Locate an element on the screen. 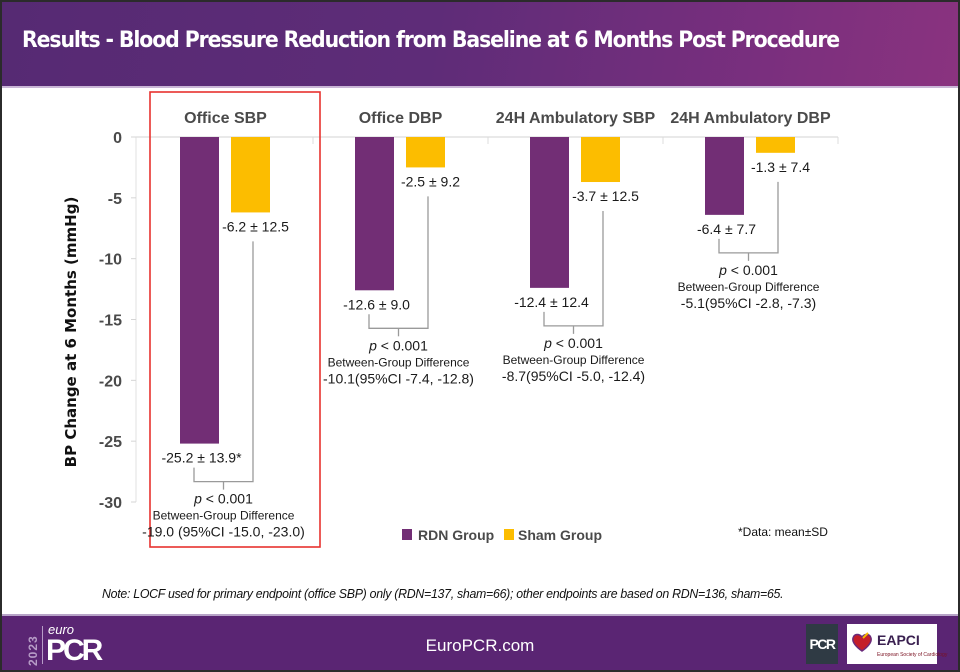 The image size is (960, 672). highlight-box-office-sbp is located at coordinates (235, 319).